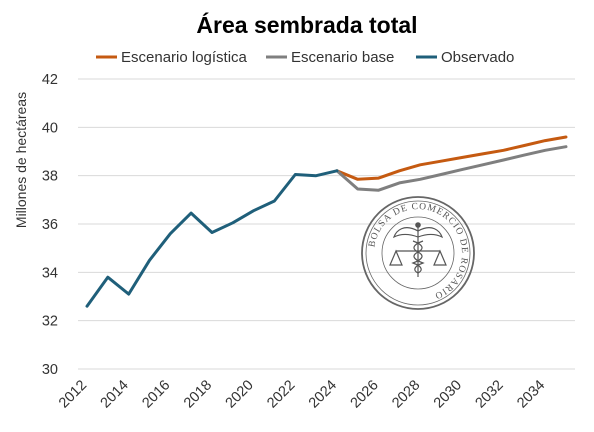  I want to click on x-tick-label: 2034, so click(531, 394).